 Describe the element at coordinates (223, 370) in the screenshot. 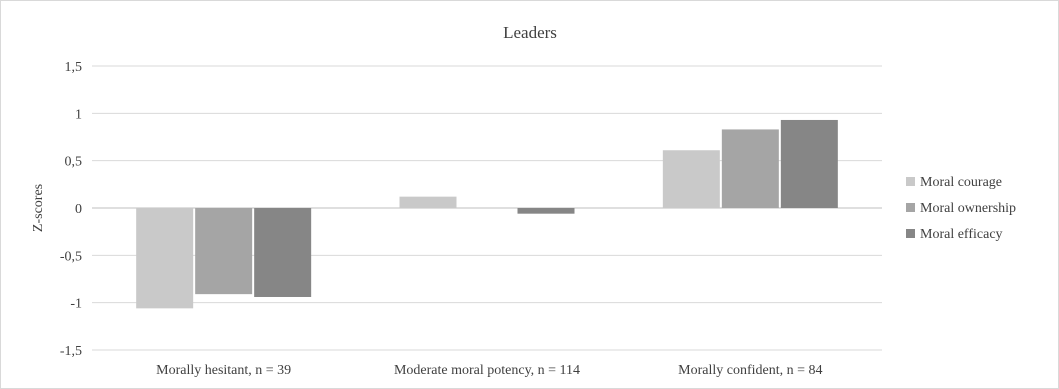

I see `x-tick-label: Morally hesitant, n = 39` at that location.